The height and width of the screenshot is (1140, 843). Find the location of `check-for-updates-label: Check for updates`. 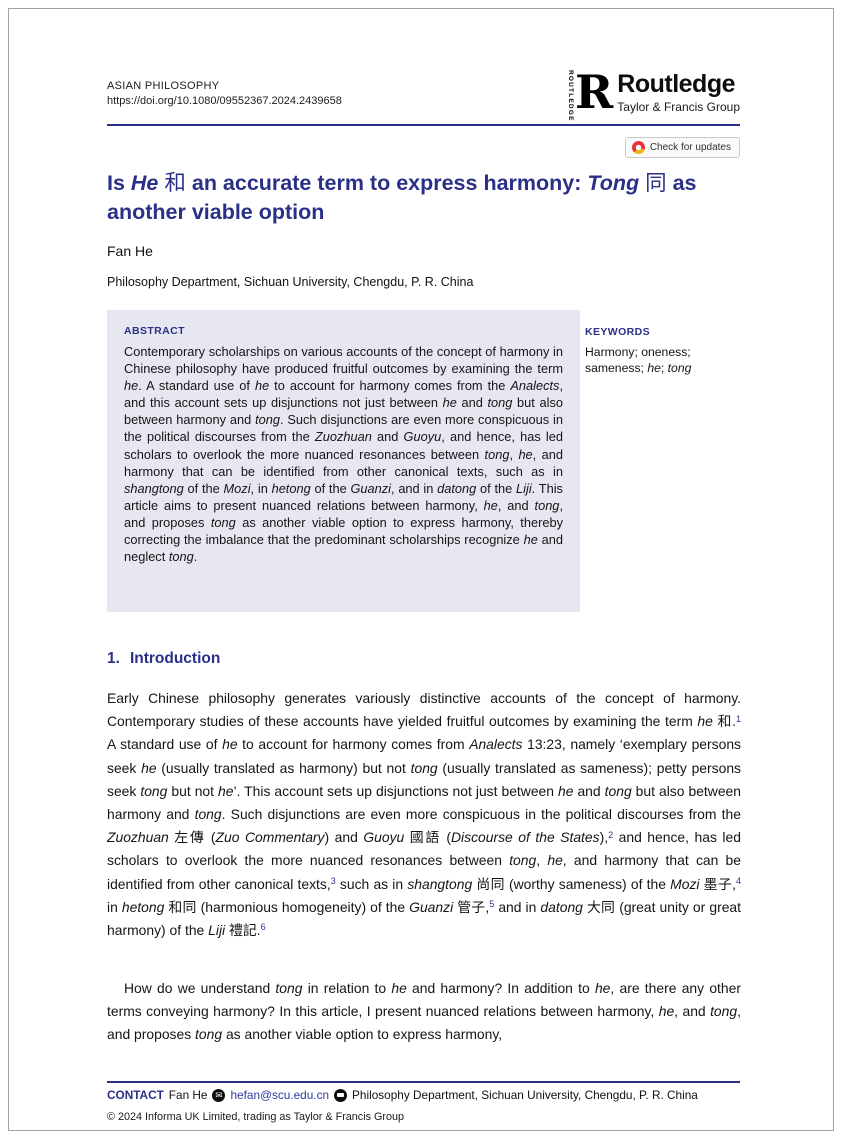

check-for-updates-label: Check for updates is located at coordinates (690, 147).